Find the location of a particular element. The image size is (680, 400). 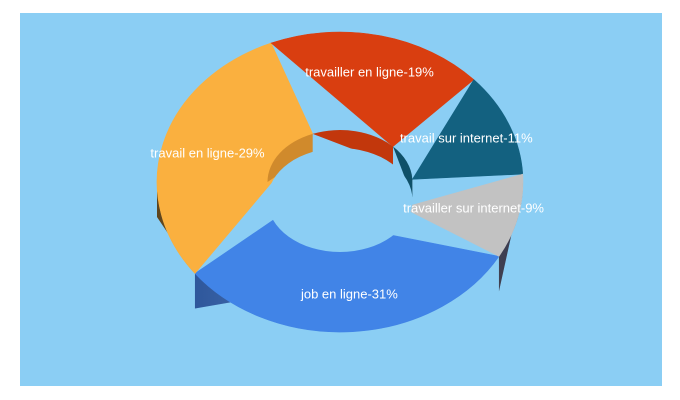

donut-hole is located at coordinates (340, 200).